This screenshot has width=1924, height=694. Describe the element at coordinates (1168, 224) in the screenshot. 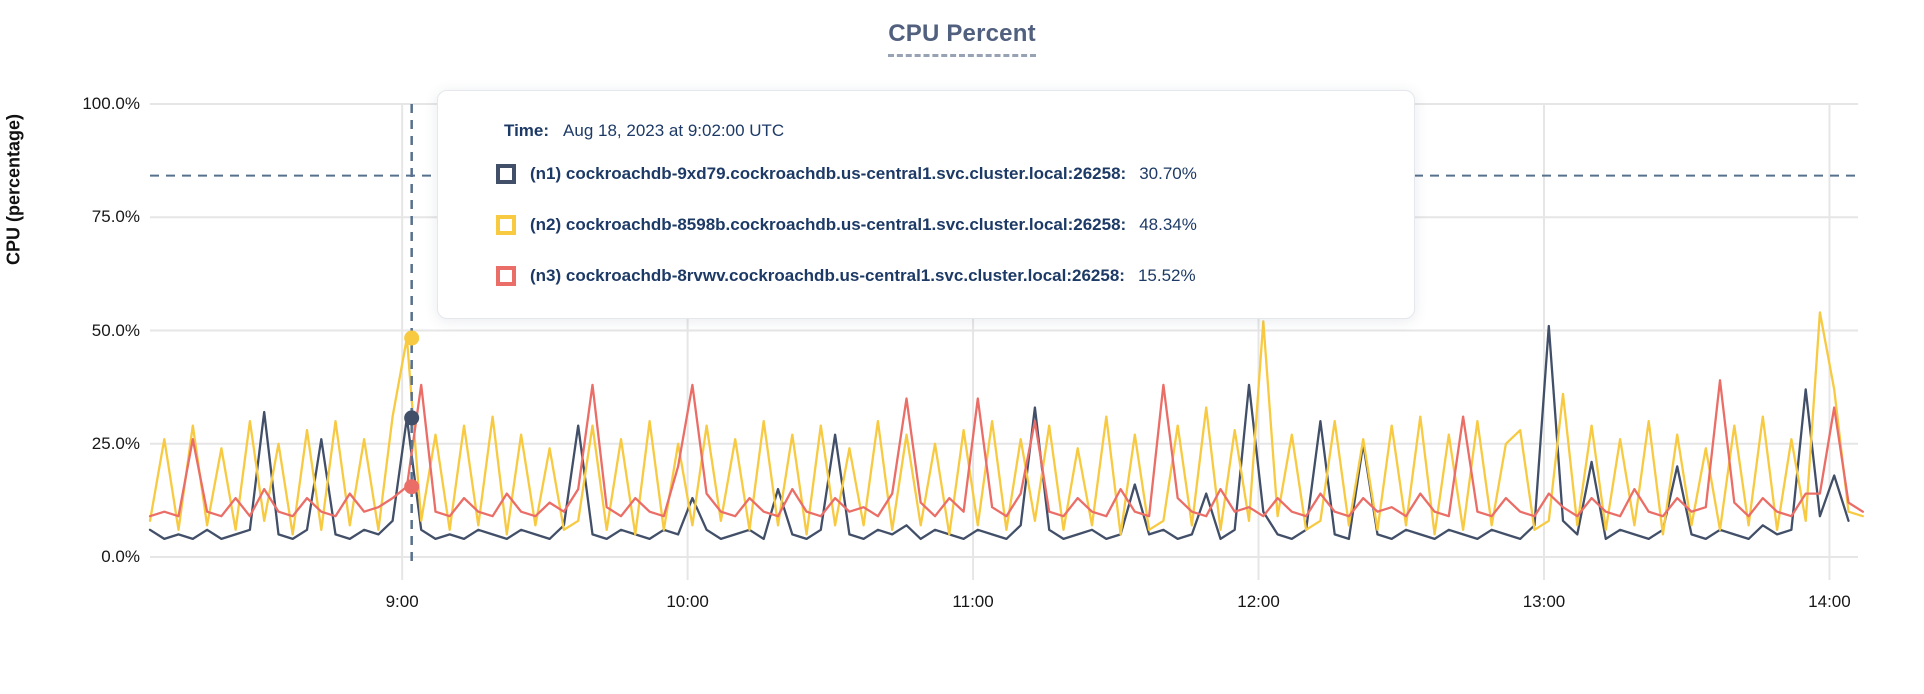

I see `series-n2-value: 48.34%` at that location.